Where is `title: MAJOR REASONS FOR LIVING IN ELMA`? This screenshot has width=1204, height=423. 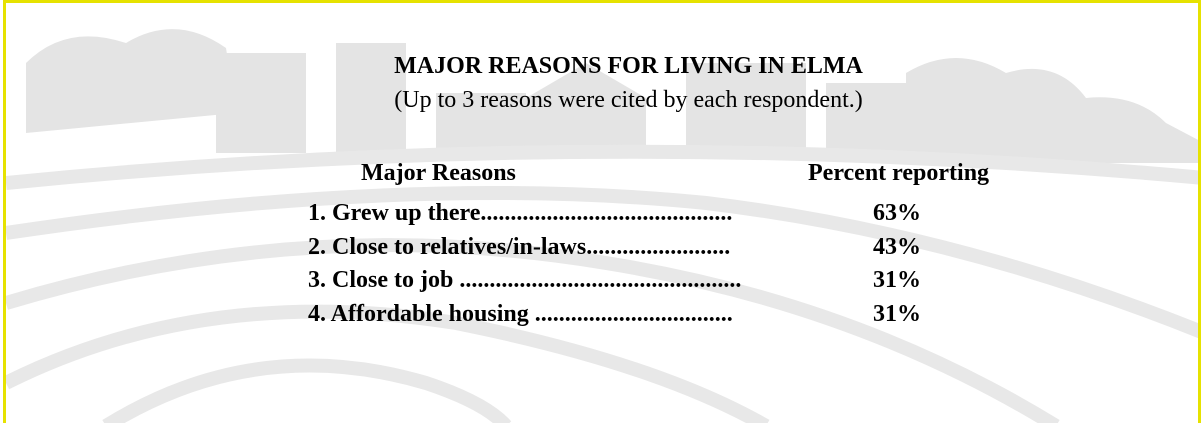 title: MAJOR REASONS FOR LIVING IN ELMA is located at coordinates (628, 66).